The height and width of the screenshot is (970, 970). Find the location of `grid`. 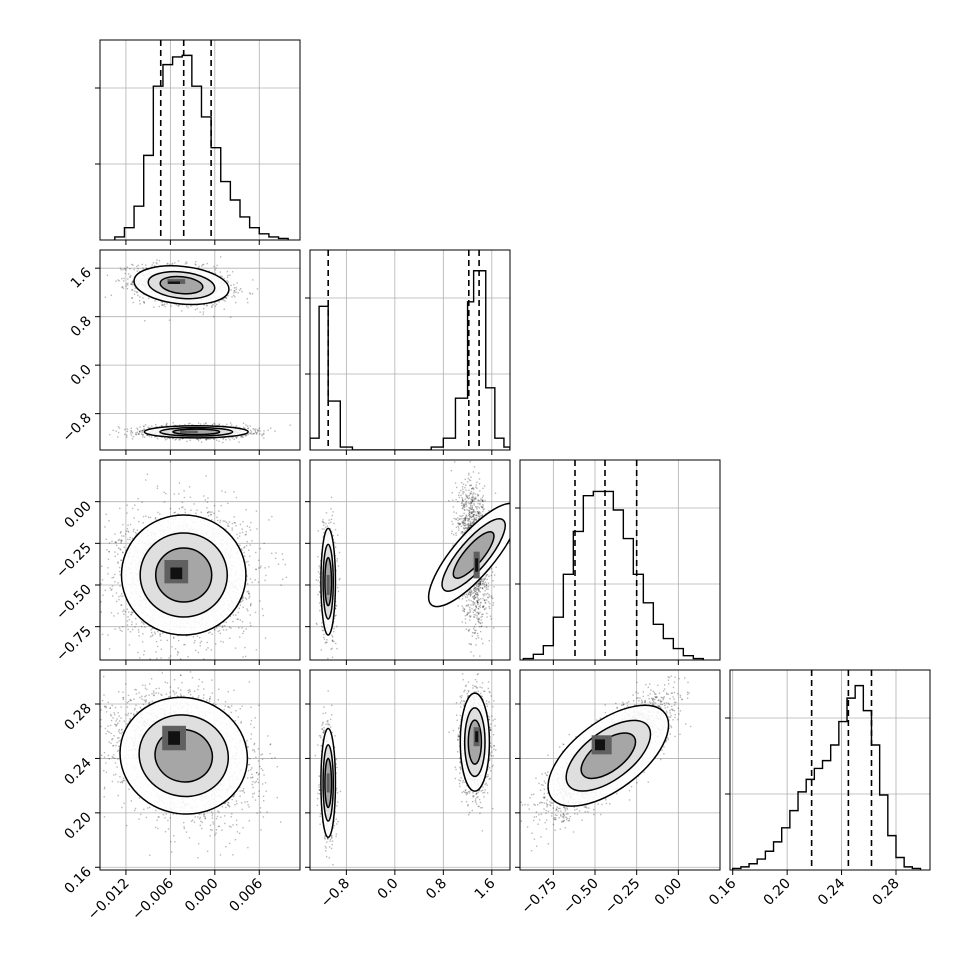

grid is located at coordinates (200, 140).